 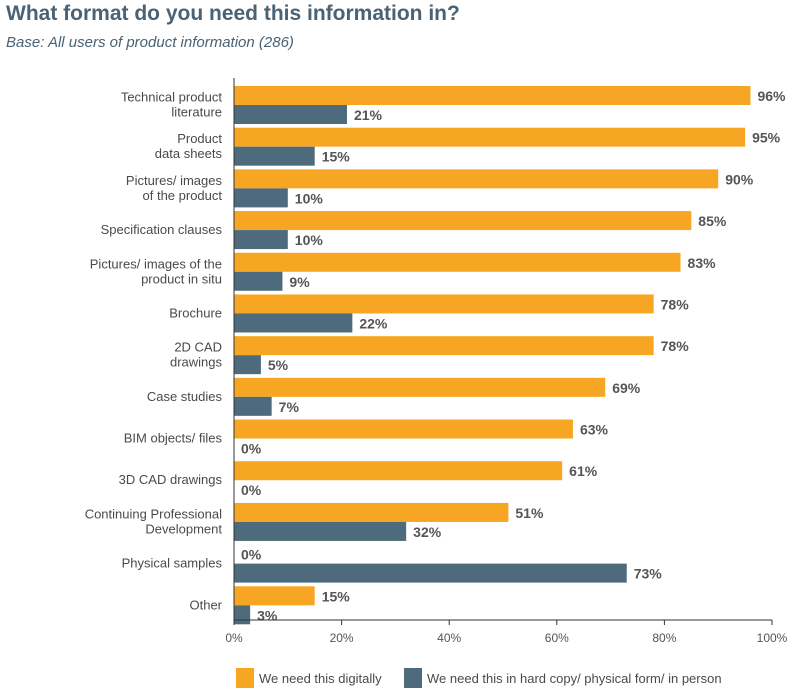 I want to click on value-label: 3%, so click(x=267, y=615).